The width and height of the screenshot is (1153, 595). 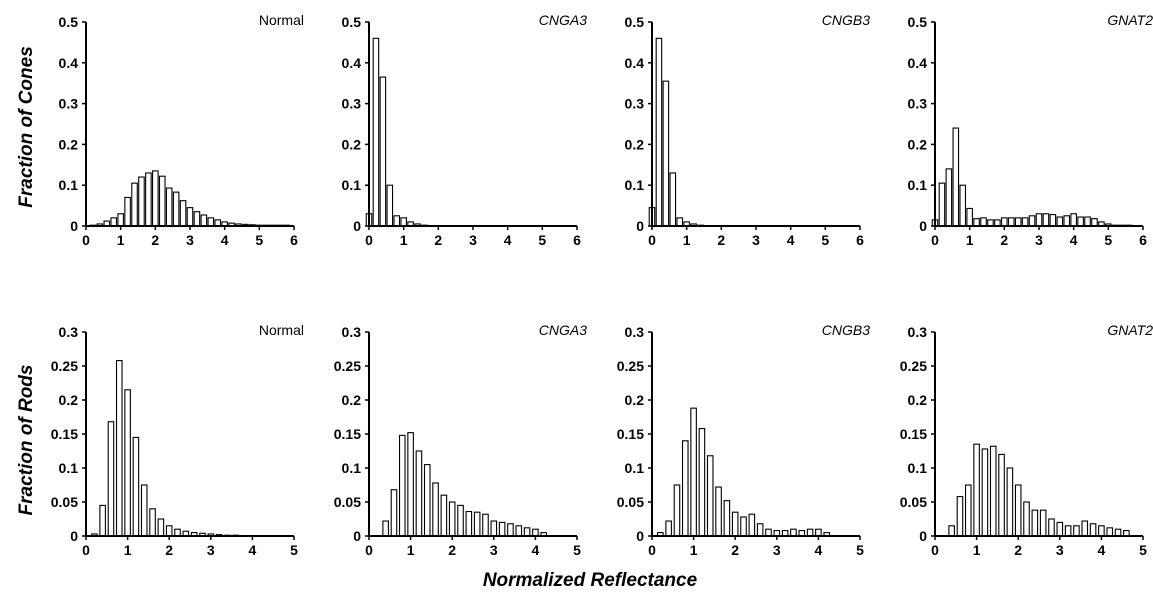 What do you see at coordinates (1130, 330) in the screenshot?
I see `panel-title: GNAT2` at bounding box center [1130, 330].